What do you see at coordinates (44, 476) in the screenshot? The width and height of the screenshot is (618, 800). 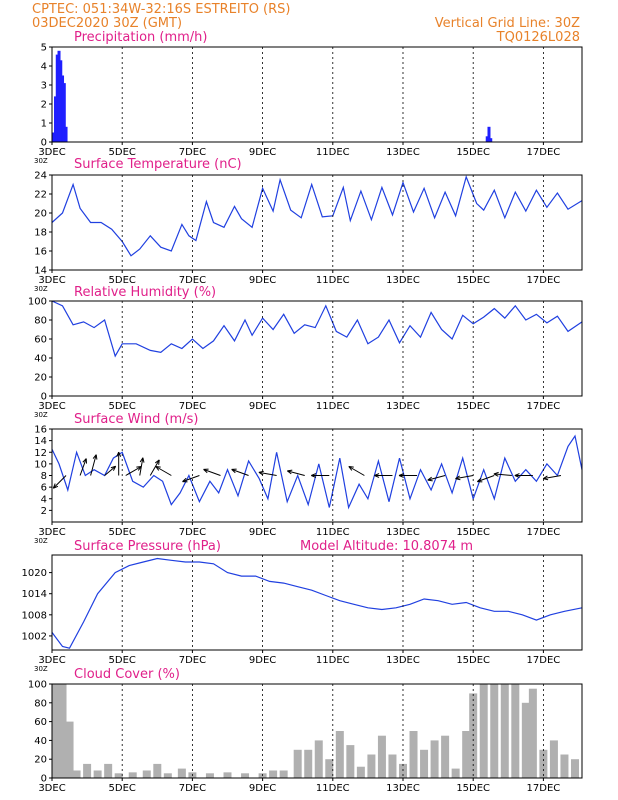 I see `ytick-label: 8` at bounding box center [44, 476].